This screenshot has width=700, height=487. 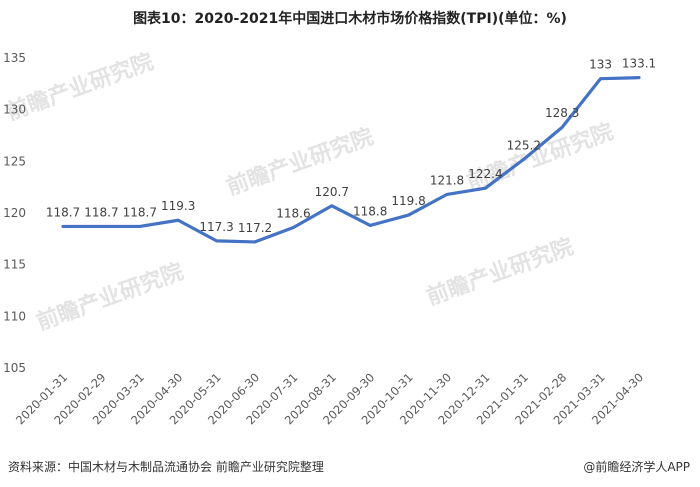 I want to click on data-label: 117.3, so click(x=216, y=227).